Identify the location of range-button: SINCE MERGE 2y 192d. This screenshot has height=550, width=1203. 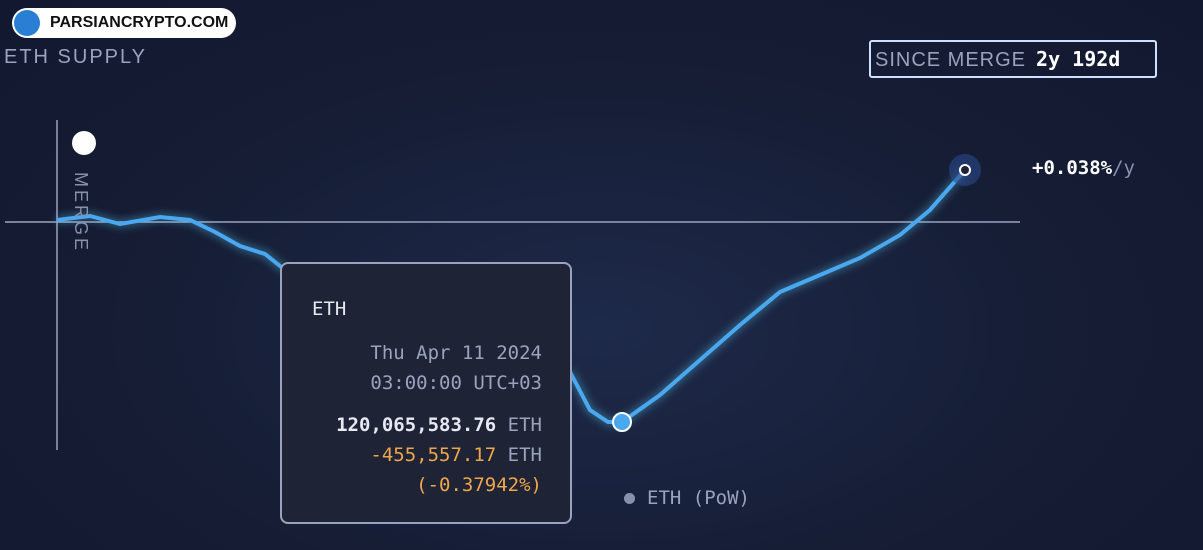
(1013, 59).